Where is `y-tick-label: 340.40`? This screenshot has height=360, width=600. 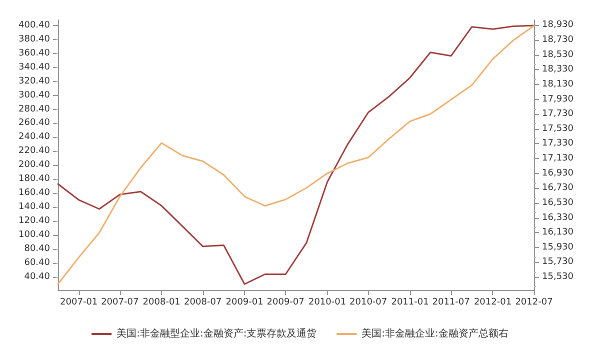 y-tick-label: 340.40 is located at coordinates (34, 67).